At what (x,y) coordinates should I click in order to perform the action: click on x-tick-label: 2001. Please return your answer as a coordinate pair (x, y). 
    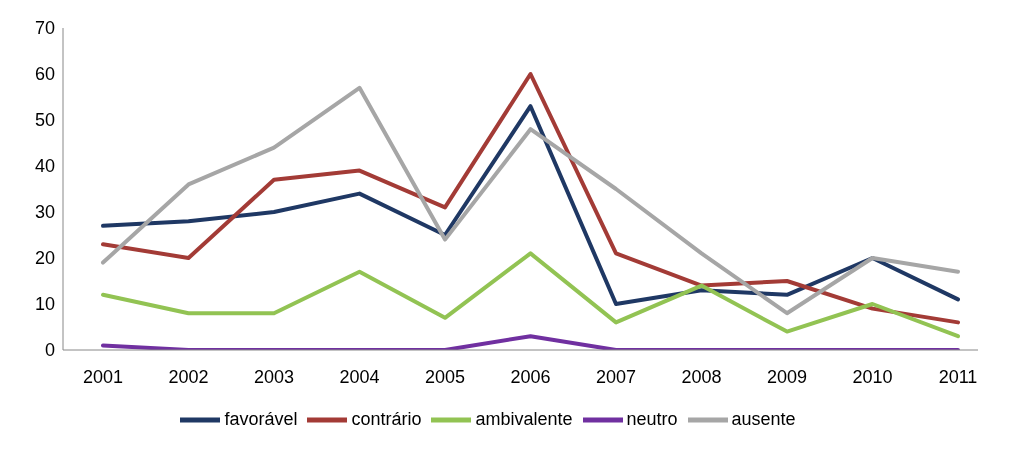
    Looking at the image, I should click on (103, 376).